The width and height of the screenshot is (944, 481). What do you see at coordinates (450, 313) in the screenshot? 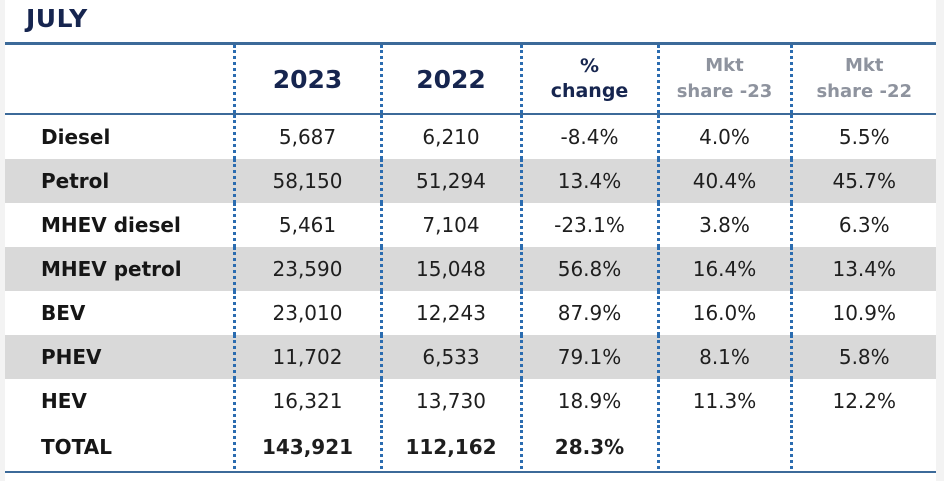
I see `cell-2022: 12,243` at bounding box center [450, 313].